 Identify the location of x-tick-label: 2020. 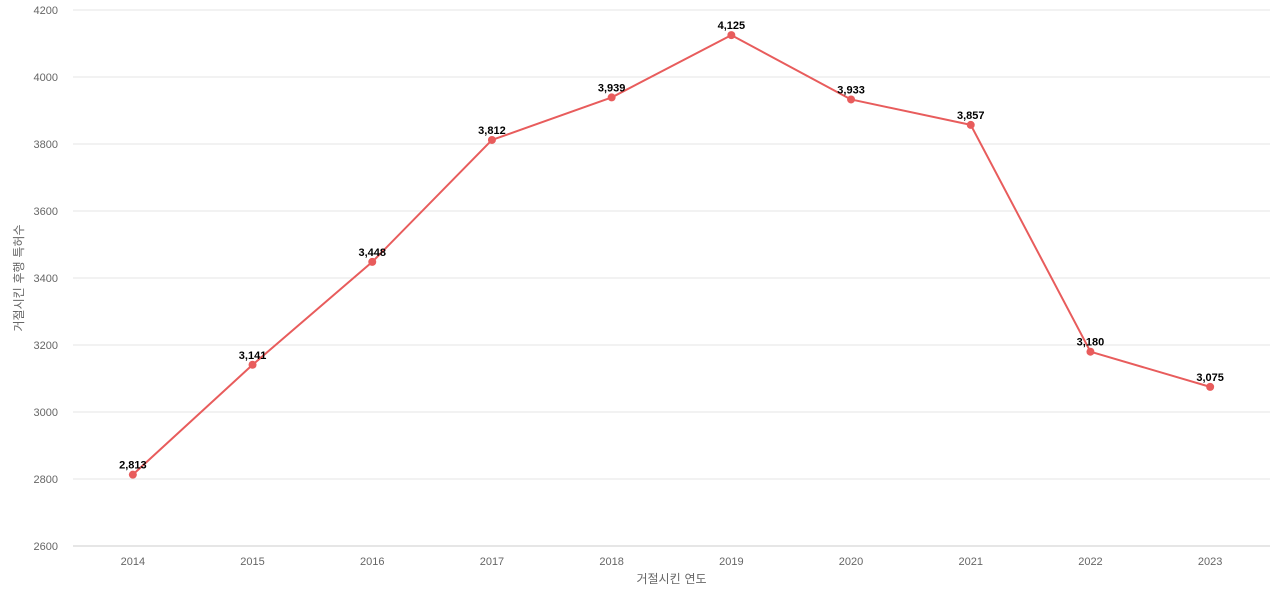
(851, 562).